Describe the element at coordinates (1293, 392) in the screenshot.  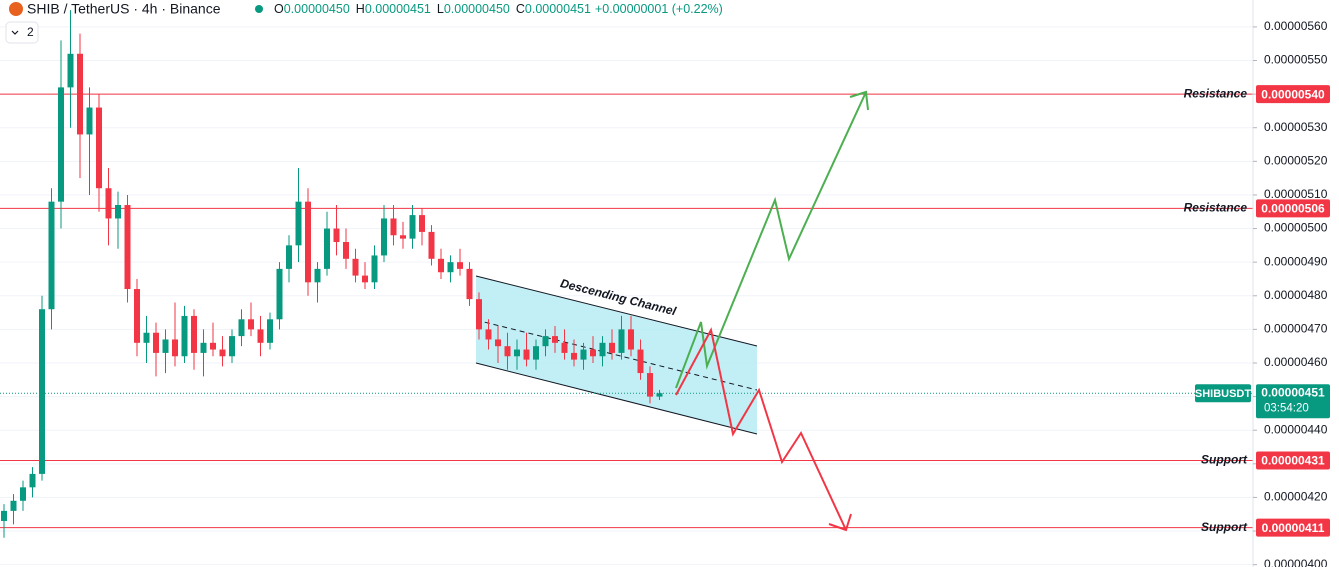
I see `price-tag-label: 0.00000451` at that location.